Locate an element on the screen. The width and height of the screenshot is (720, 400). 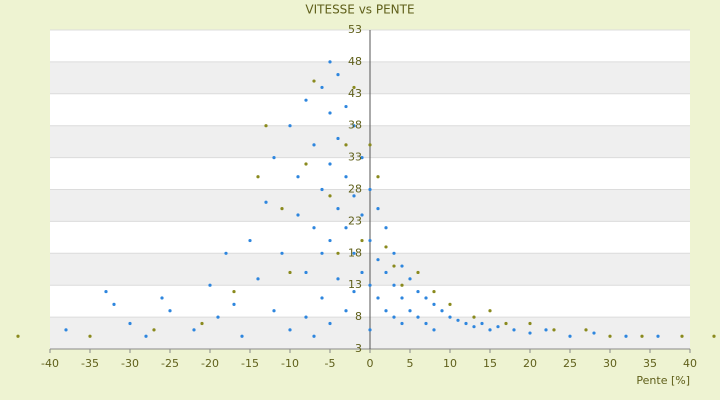
x-tick-label: -20 is located at coordinates (210, 363).